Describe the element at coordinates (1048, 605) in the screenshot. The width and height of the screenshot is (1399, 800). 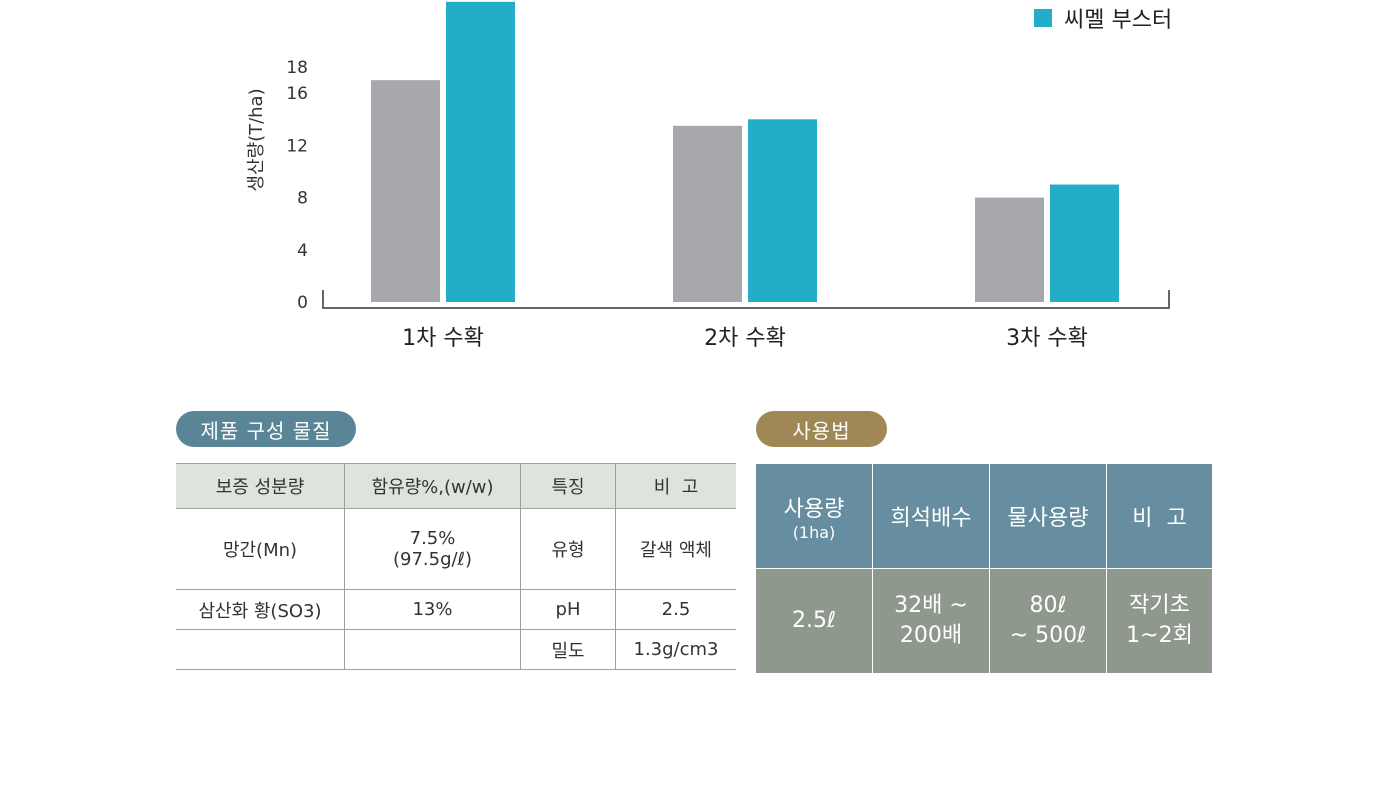
I see `water-line1: 80ℓ` at that location.